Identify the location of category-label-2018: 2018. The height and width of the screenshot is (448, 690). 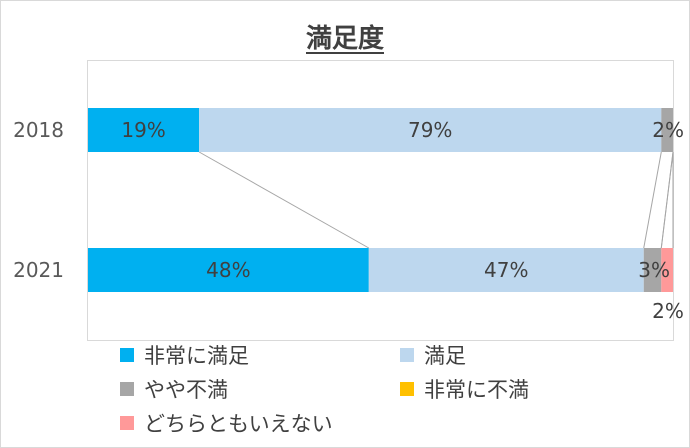
(38, 130).